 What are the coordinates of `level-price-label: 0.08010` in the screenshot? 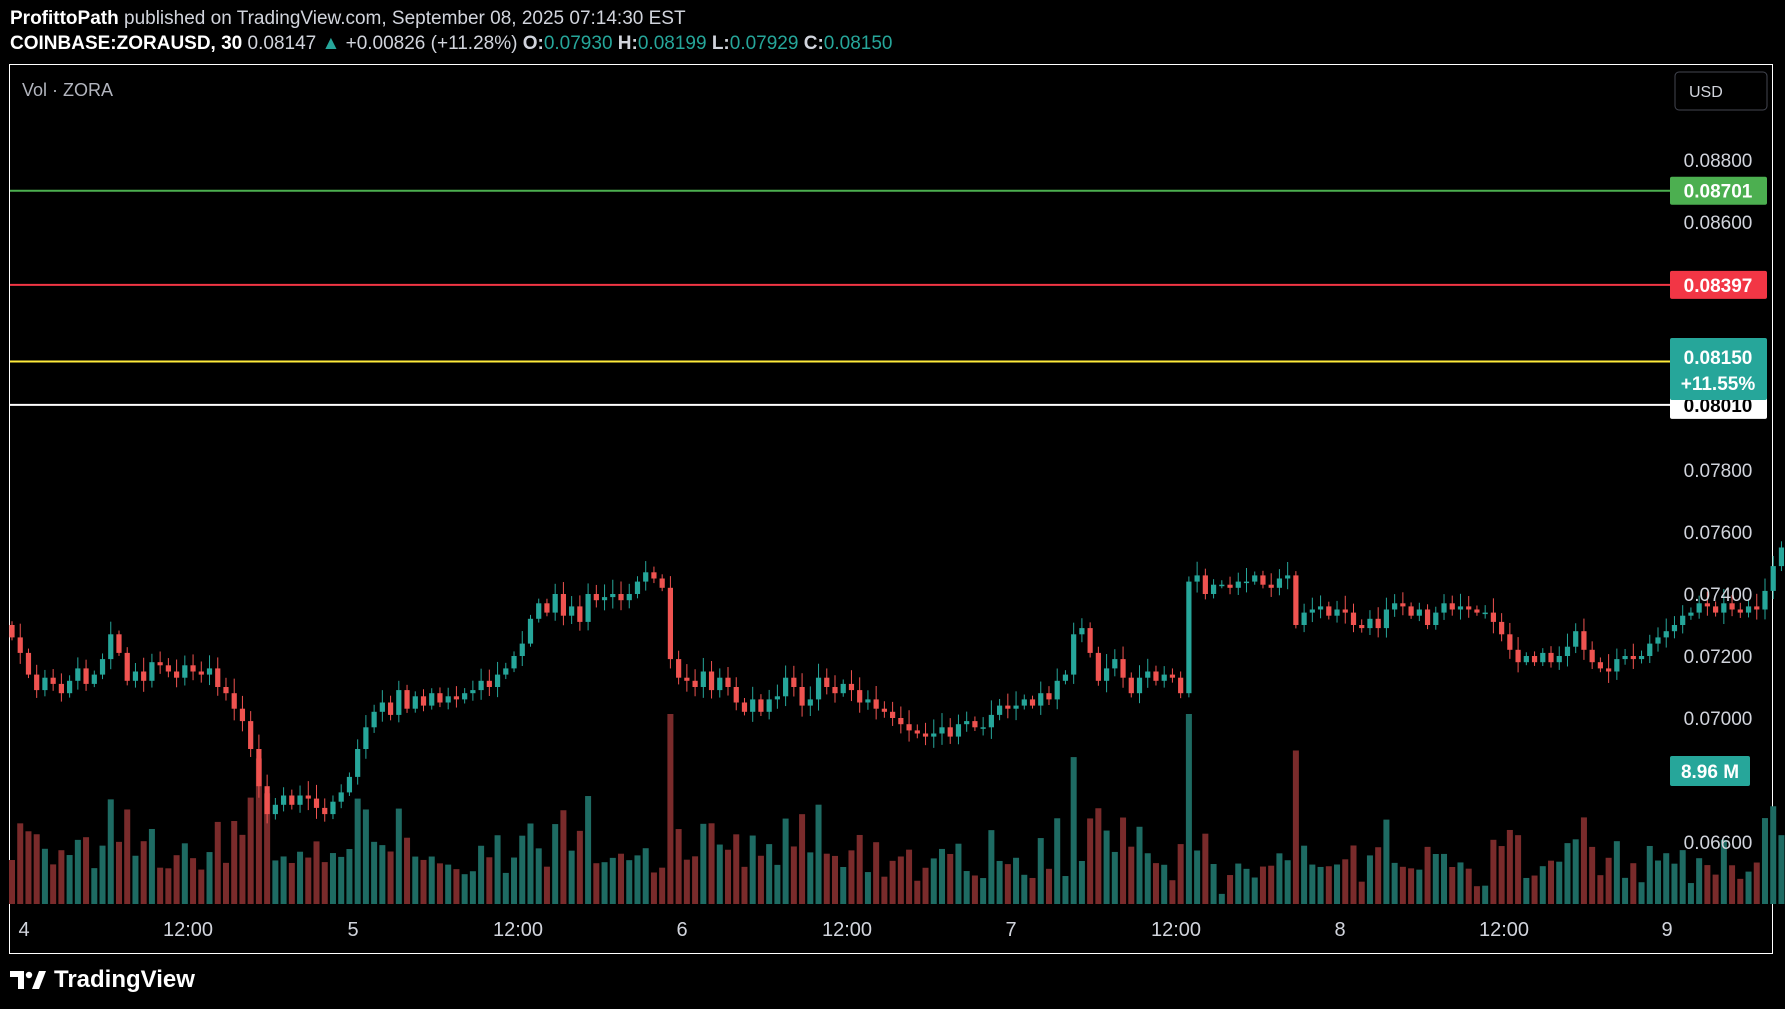 It's located at (1718, 406).